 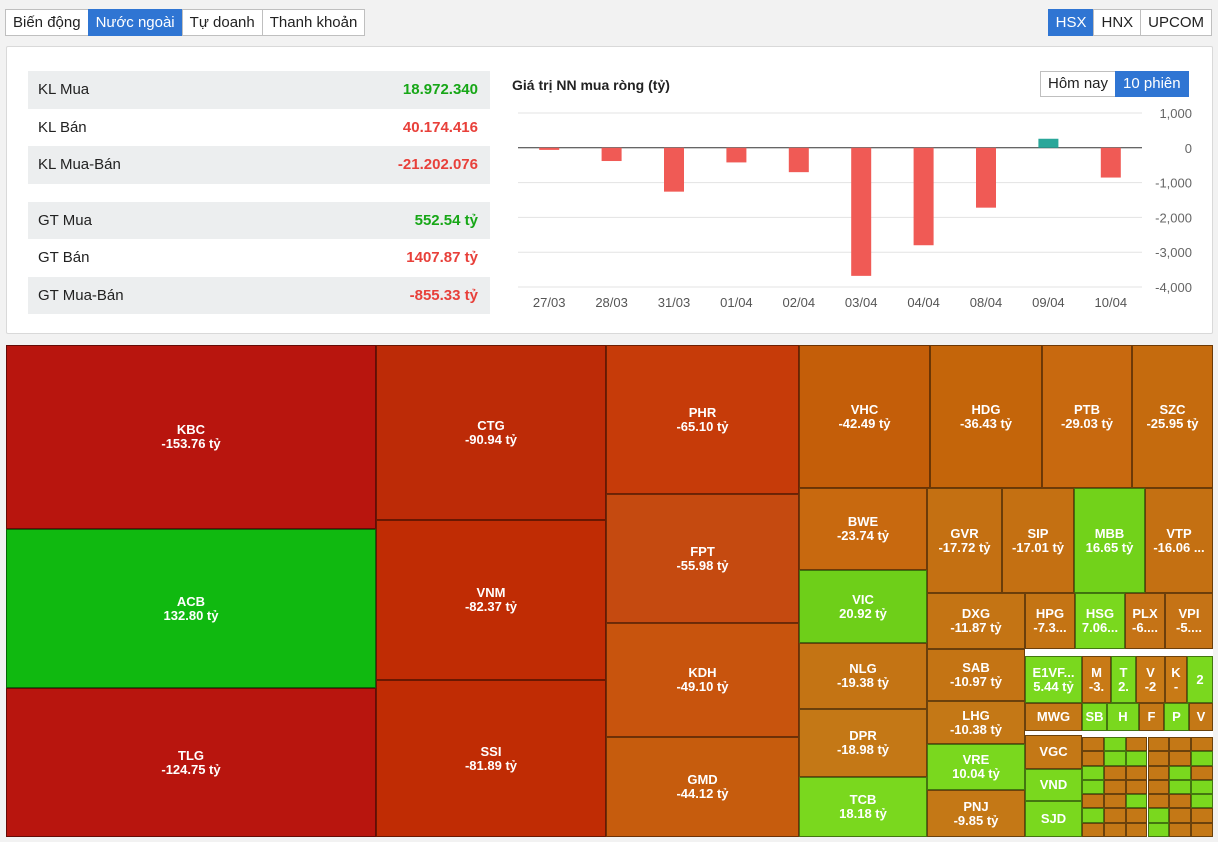 I want to click on treemap-cell: DXG -11.87 tỷ, so click(x=976, y=621).